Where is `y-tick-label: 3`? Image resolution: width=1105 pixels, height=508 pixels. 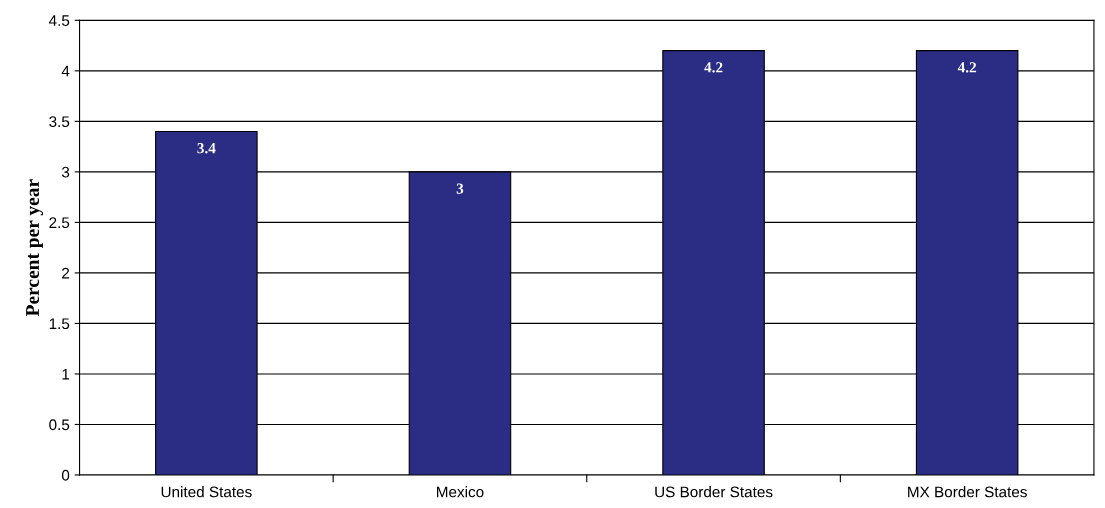
y-tick-label: 3 is located at coordinates (65, 172).